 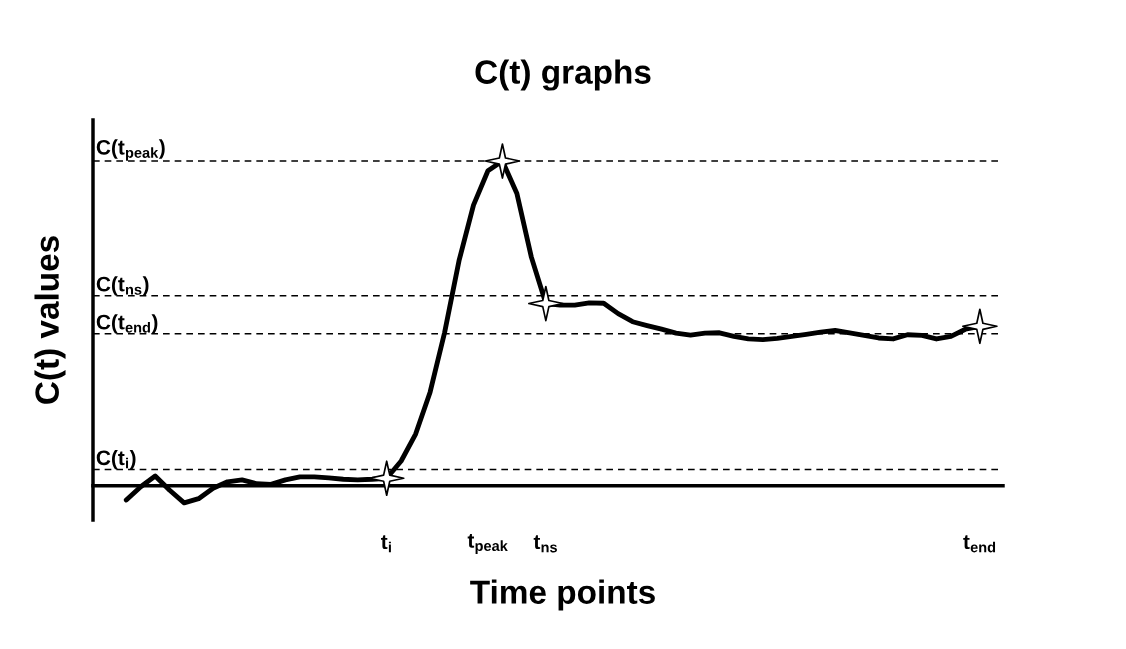 What do you see at coordinates (130, 150) in the screenshot?
I see `ref-line-label: C(t$_{peak}$)` at bounding box center [130, 150].